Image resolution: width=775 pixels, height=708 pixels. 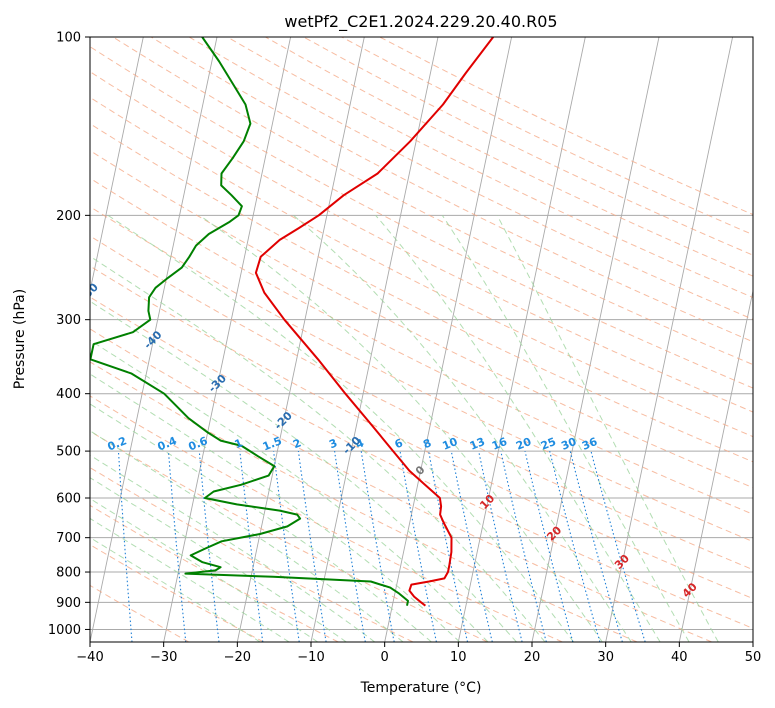 What do you see at coordinates (523, 444) in the screenshot?
I see `mixing-ratio-label: 20` at bounding box center [523, 444].